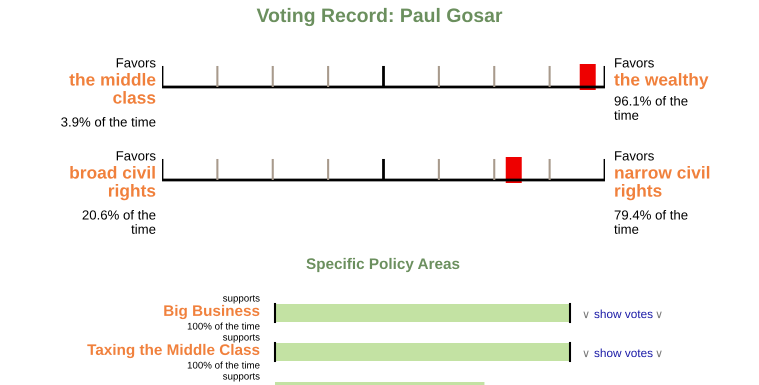  I want to click on category-label: narrow civil rights, so click(662, 183).